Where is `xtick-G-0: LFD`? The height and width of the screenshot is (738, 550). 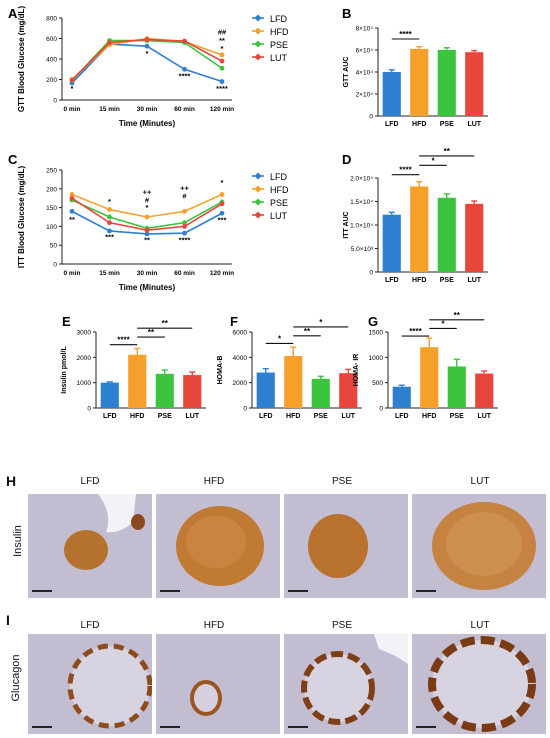
xtick-G-0: LFD is located at coordinates (402, 416).